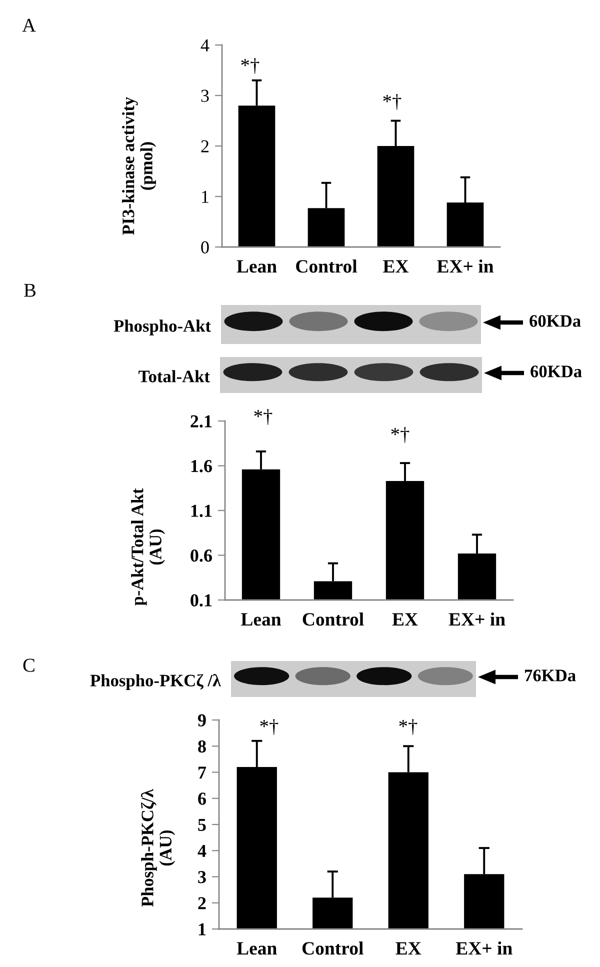 Image resolution: width=600 pixels, height=967 pixels. What do you see at coordinates (174, 376) in the screenshot?
I see `text: Total-Akt` at bounding box center [174, 376].